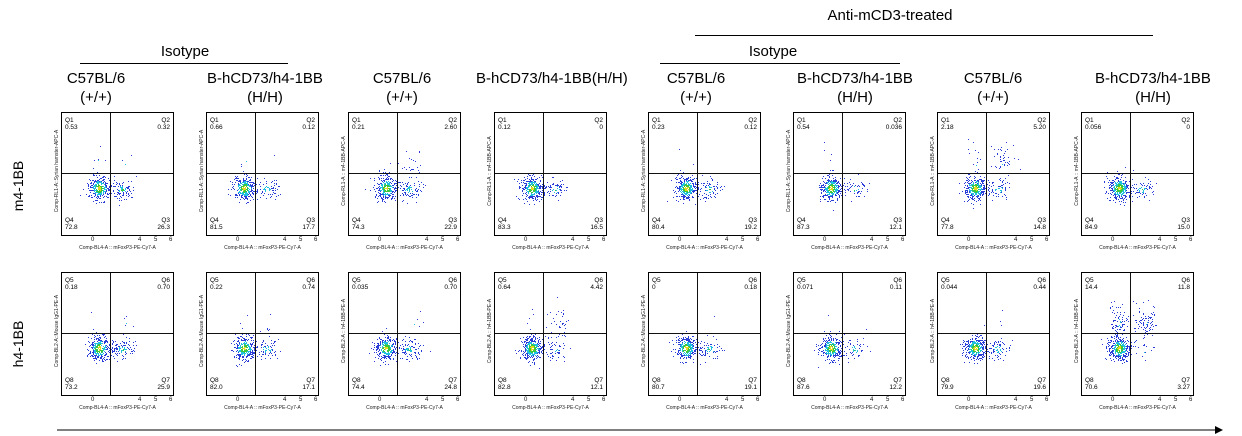 This screenshot has height=436, width=1242. Describe the element at coordinates (402, 78) in the screenshot. I see `column-name: C57BL/6` at that location.